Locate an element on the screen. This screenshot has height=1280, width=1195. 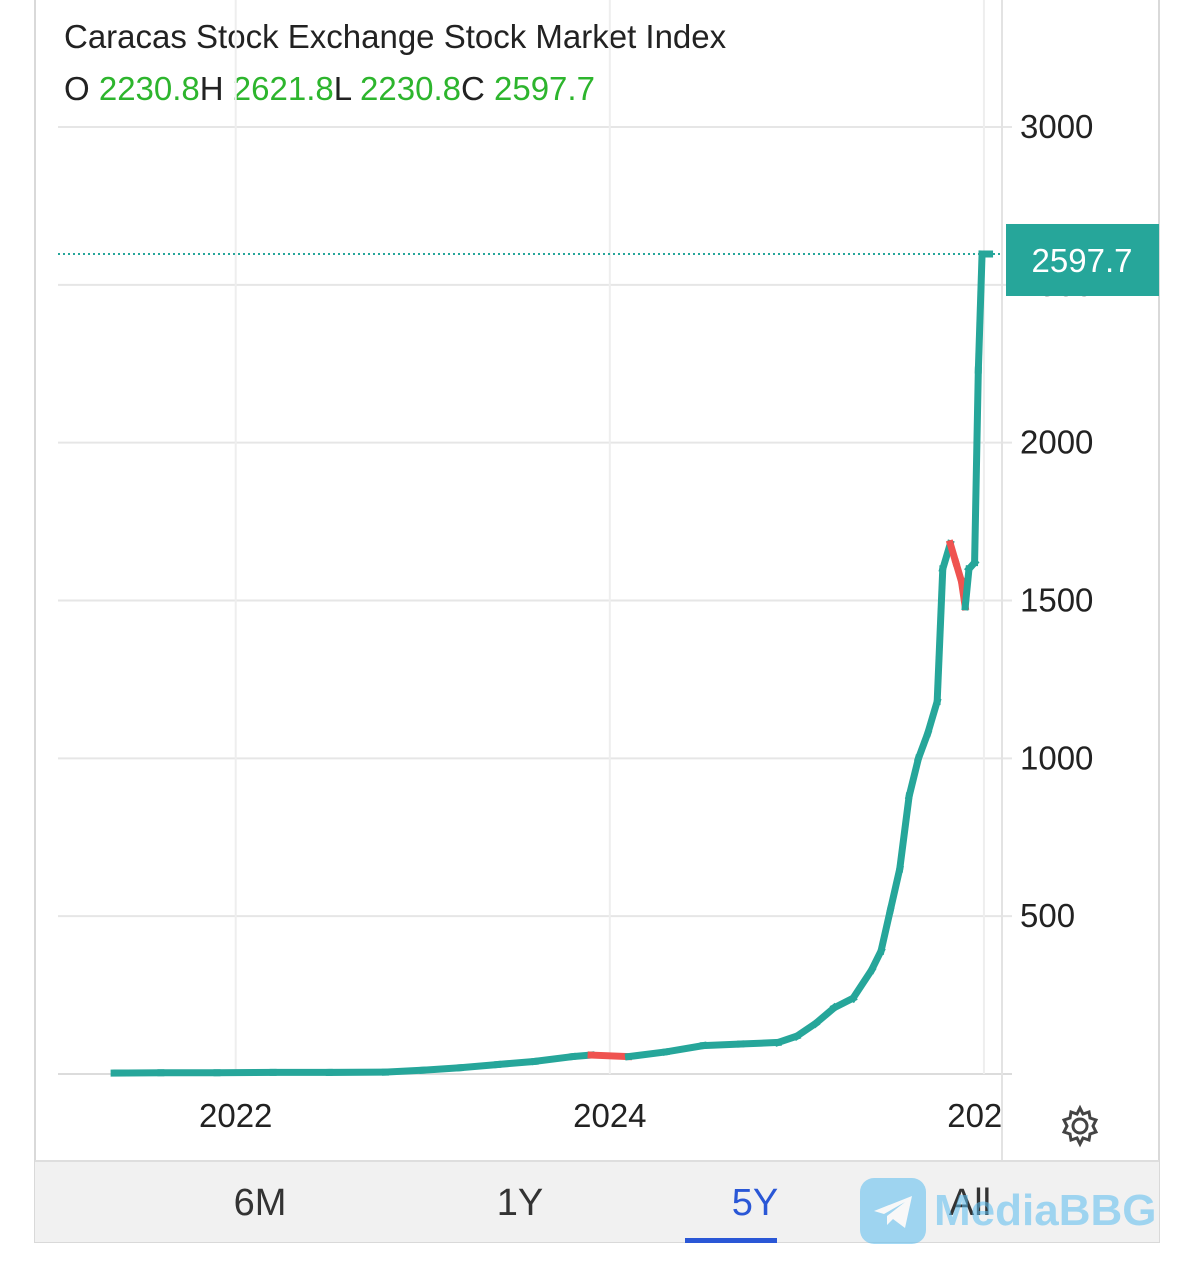
ohlc-value-l: 2230.8 is located at coordinates (405, 88).